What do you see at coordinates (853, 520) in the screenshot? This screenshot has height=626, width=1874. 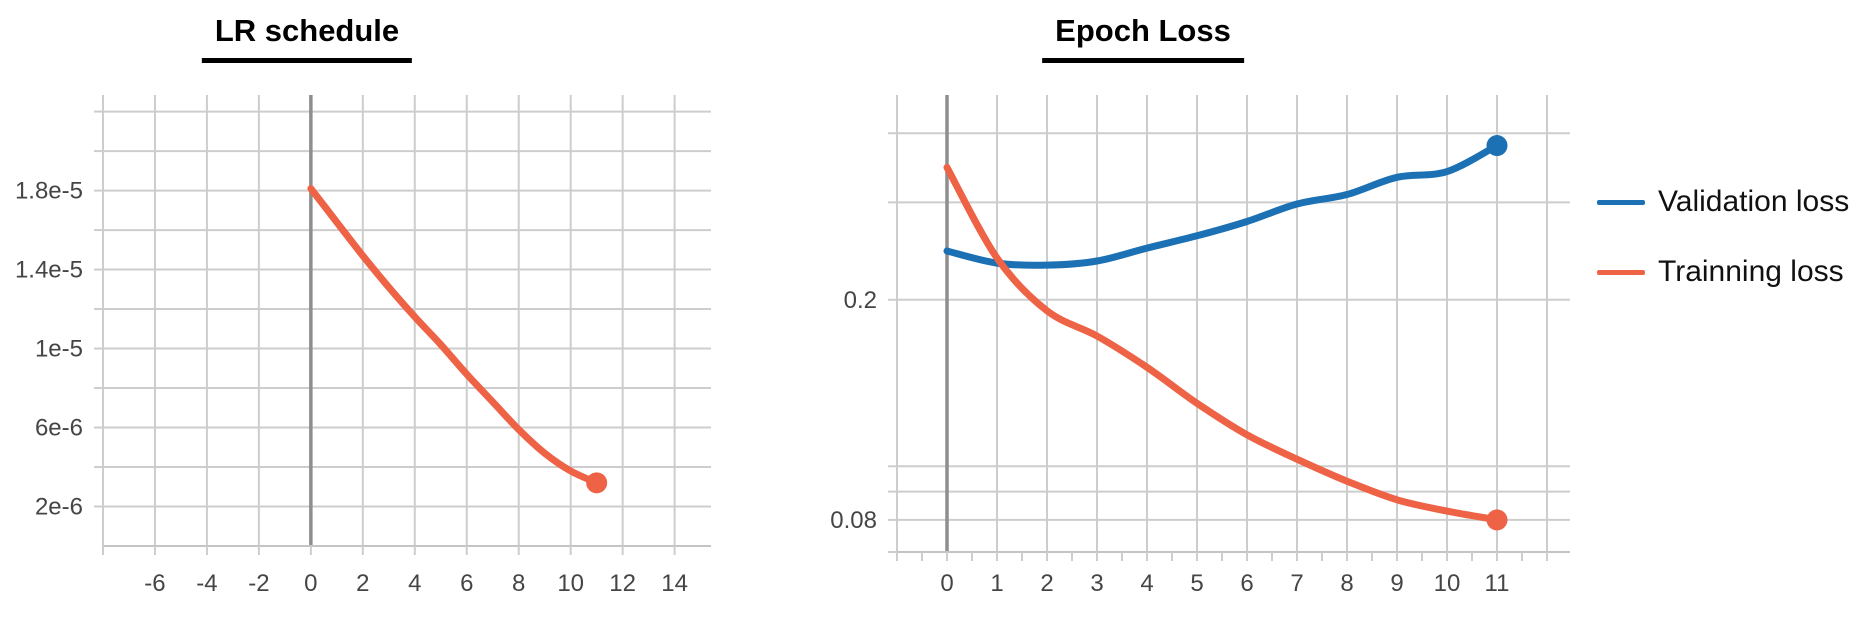 I see `y-tick-label: 0.08` at bounding box center [853, 520].